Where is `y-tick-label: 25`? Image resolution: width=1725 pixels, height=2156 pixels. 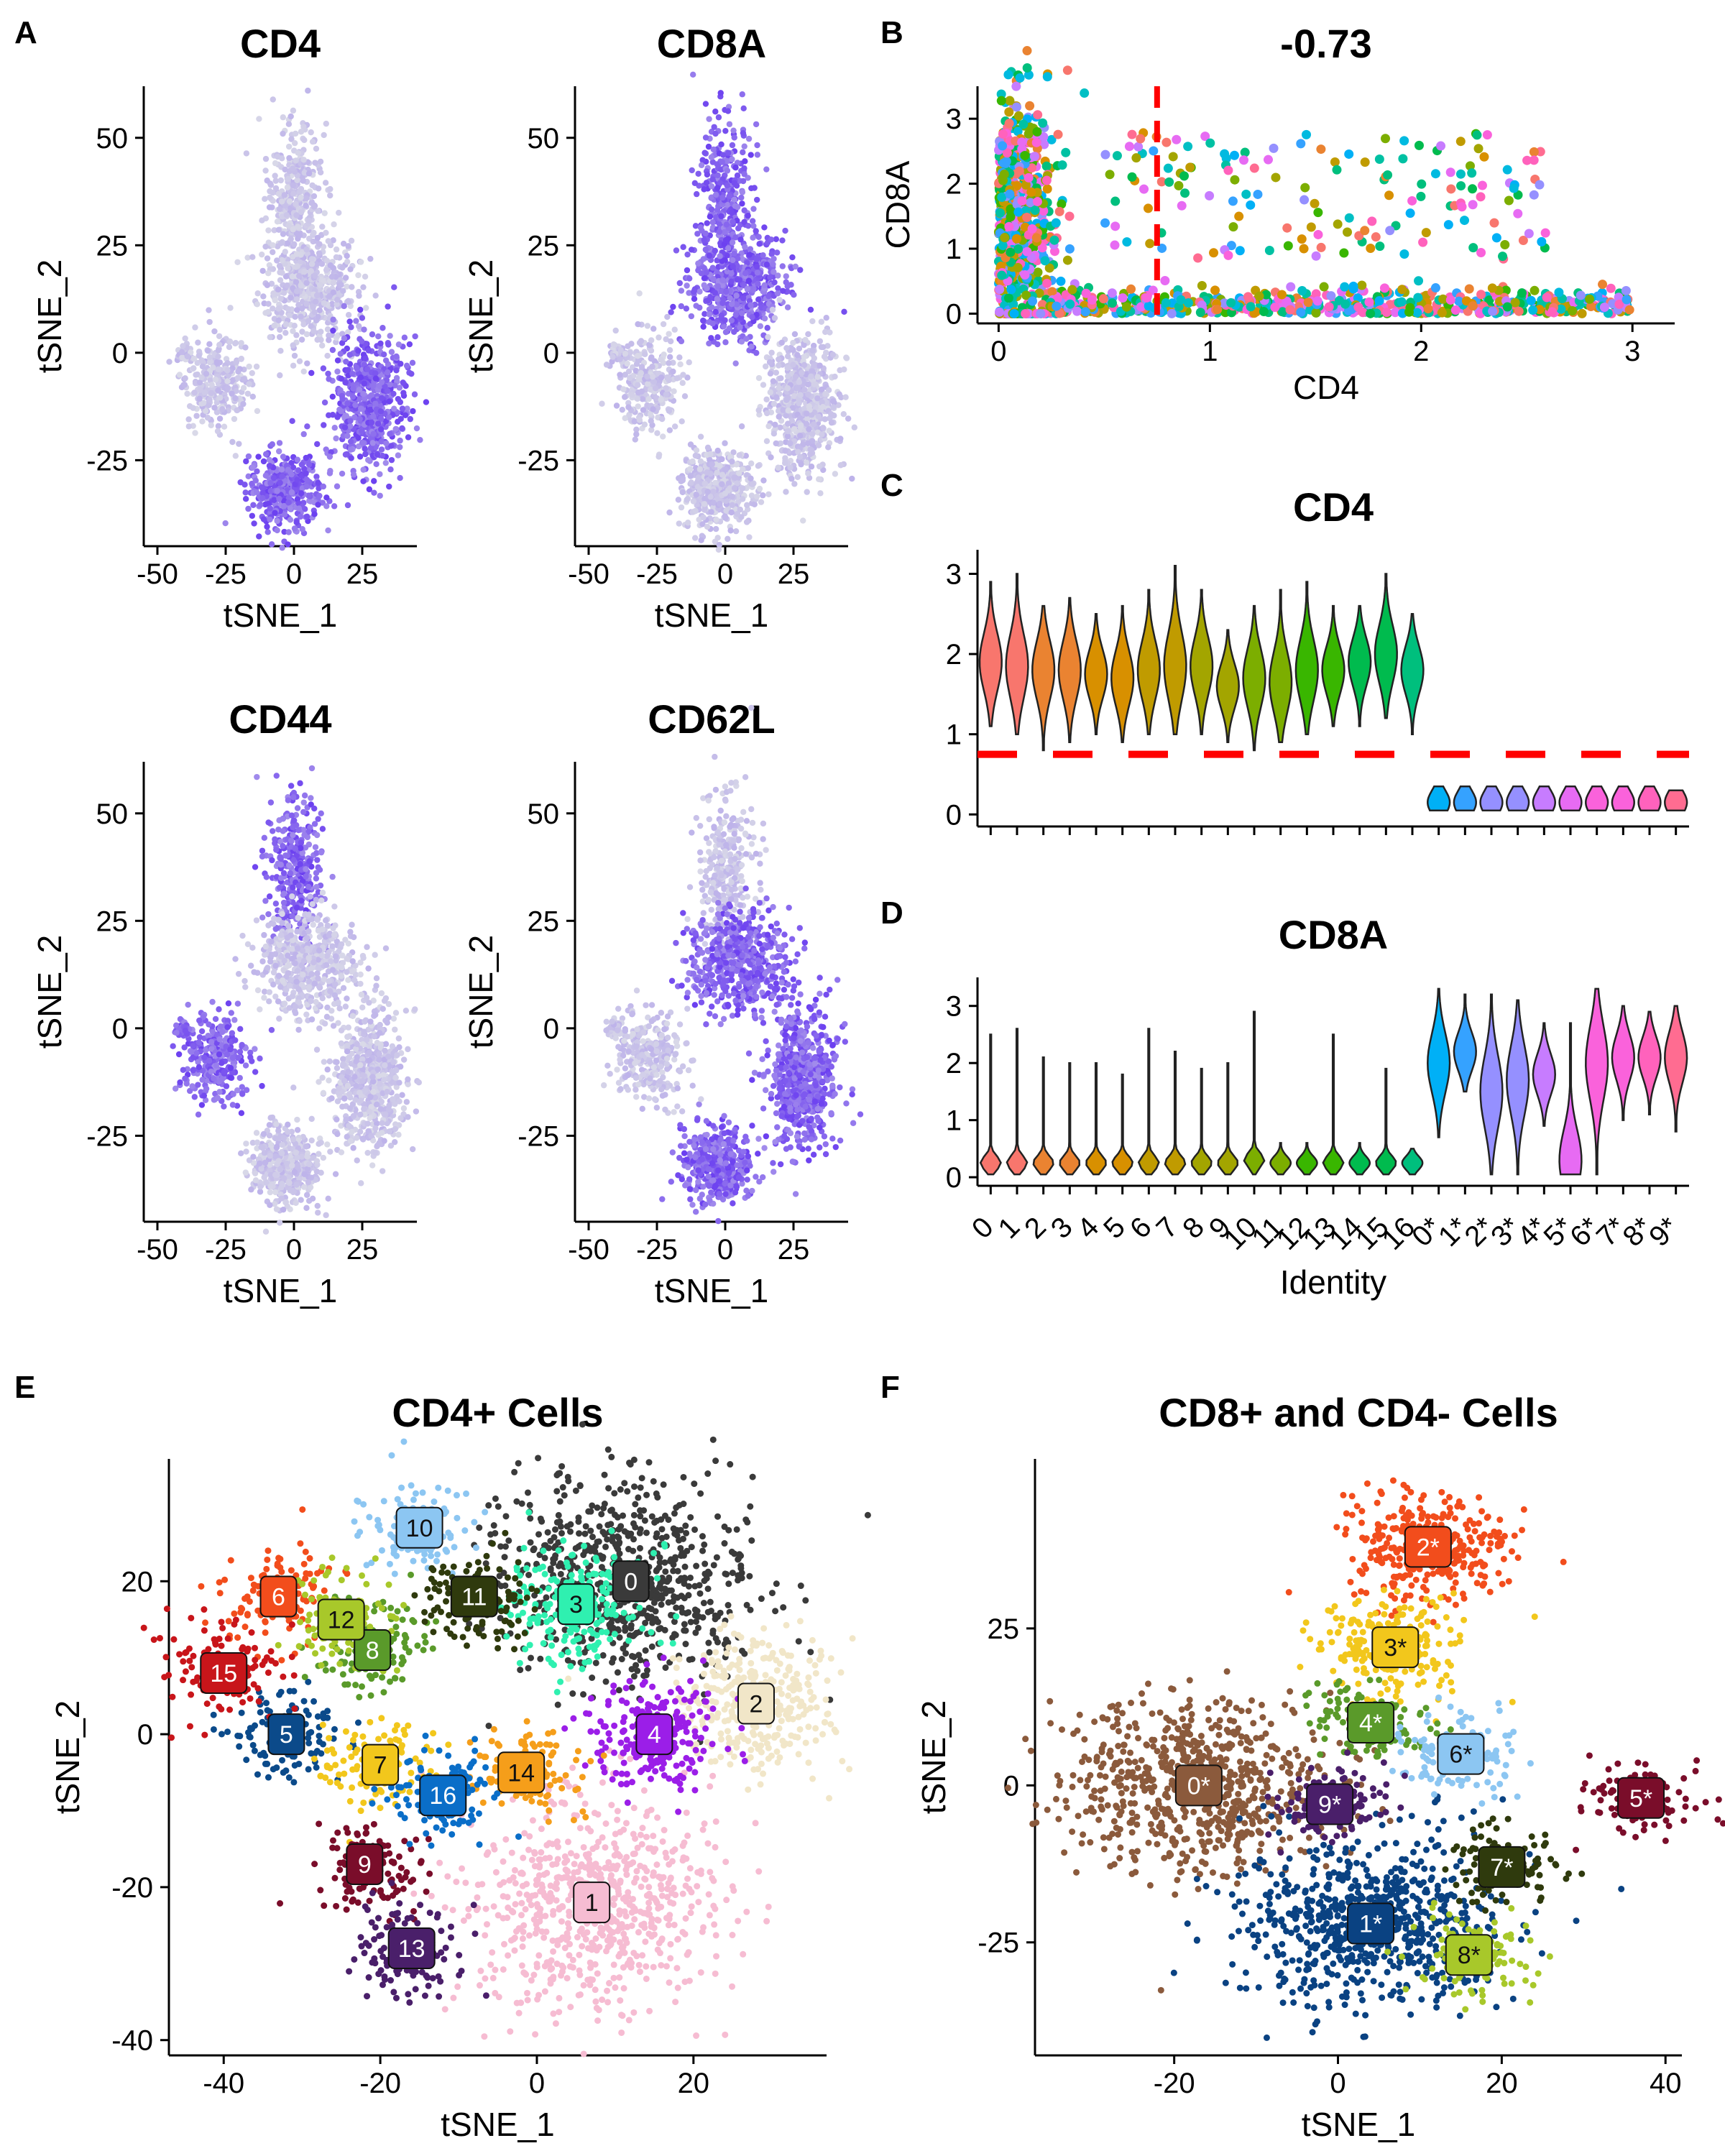
y-tick-label: 25 is located at coordinates (544, 246).